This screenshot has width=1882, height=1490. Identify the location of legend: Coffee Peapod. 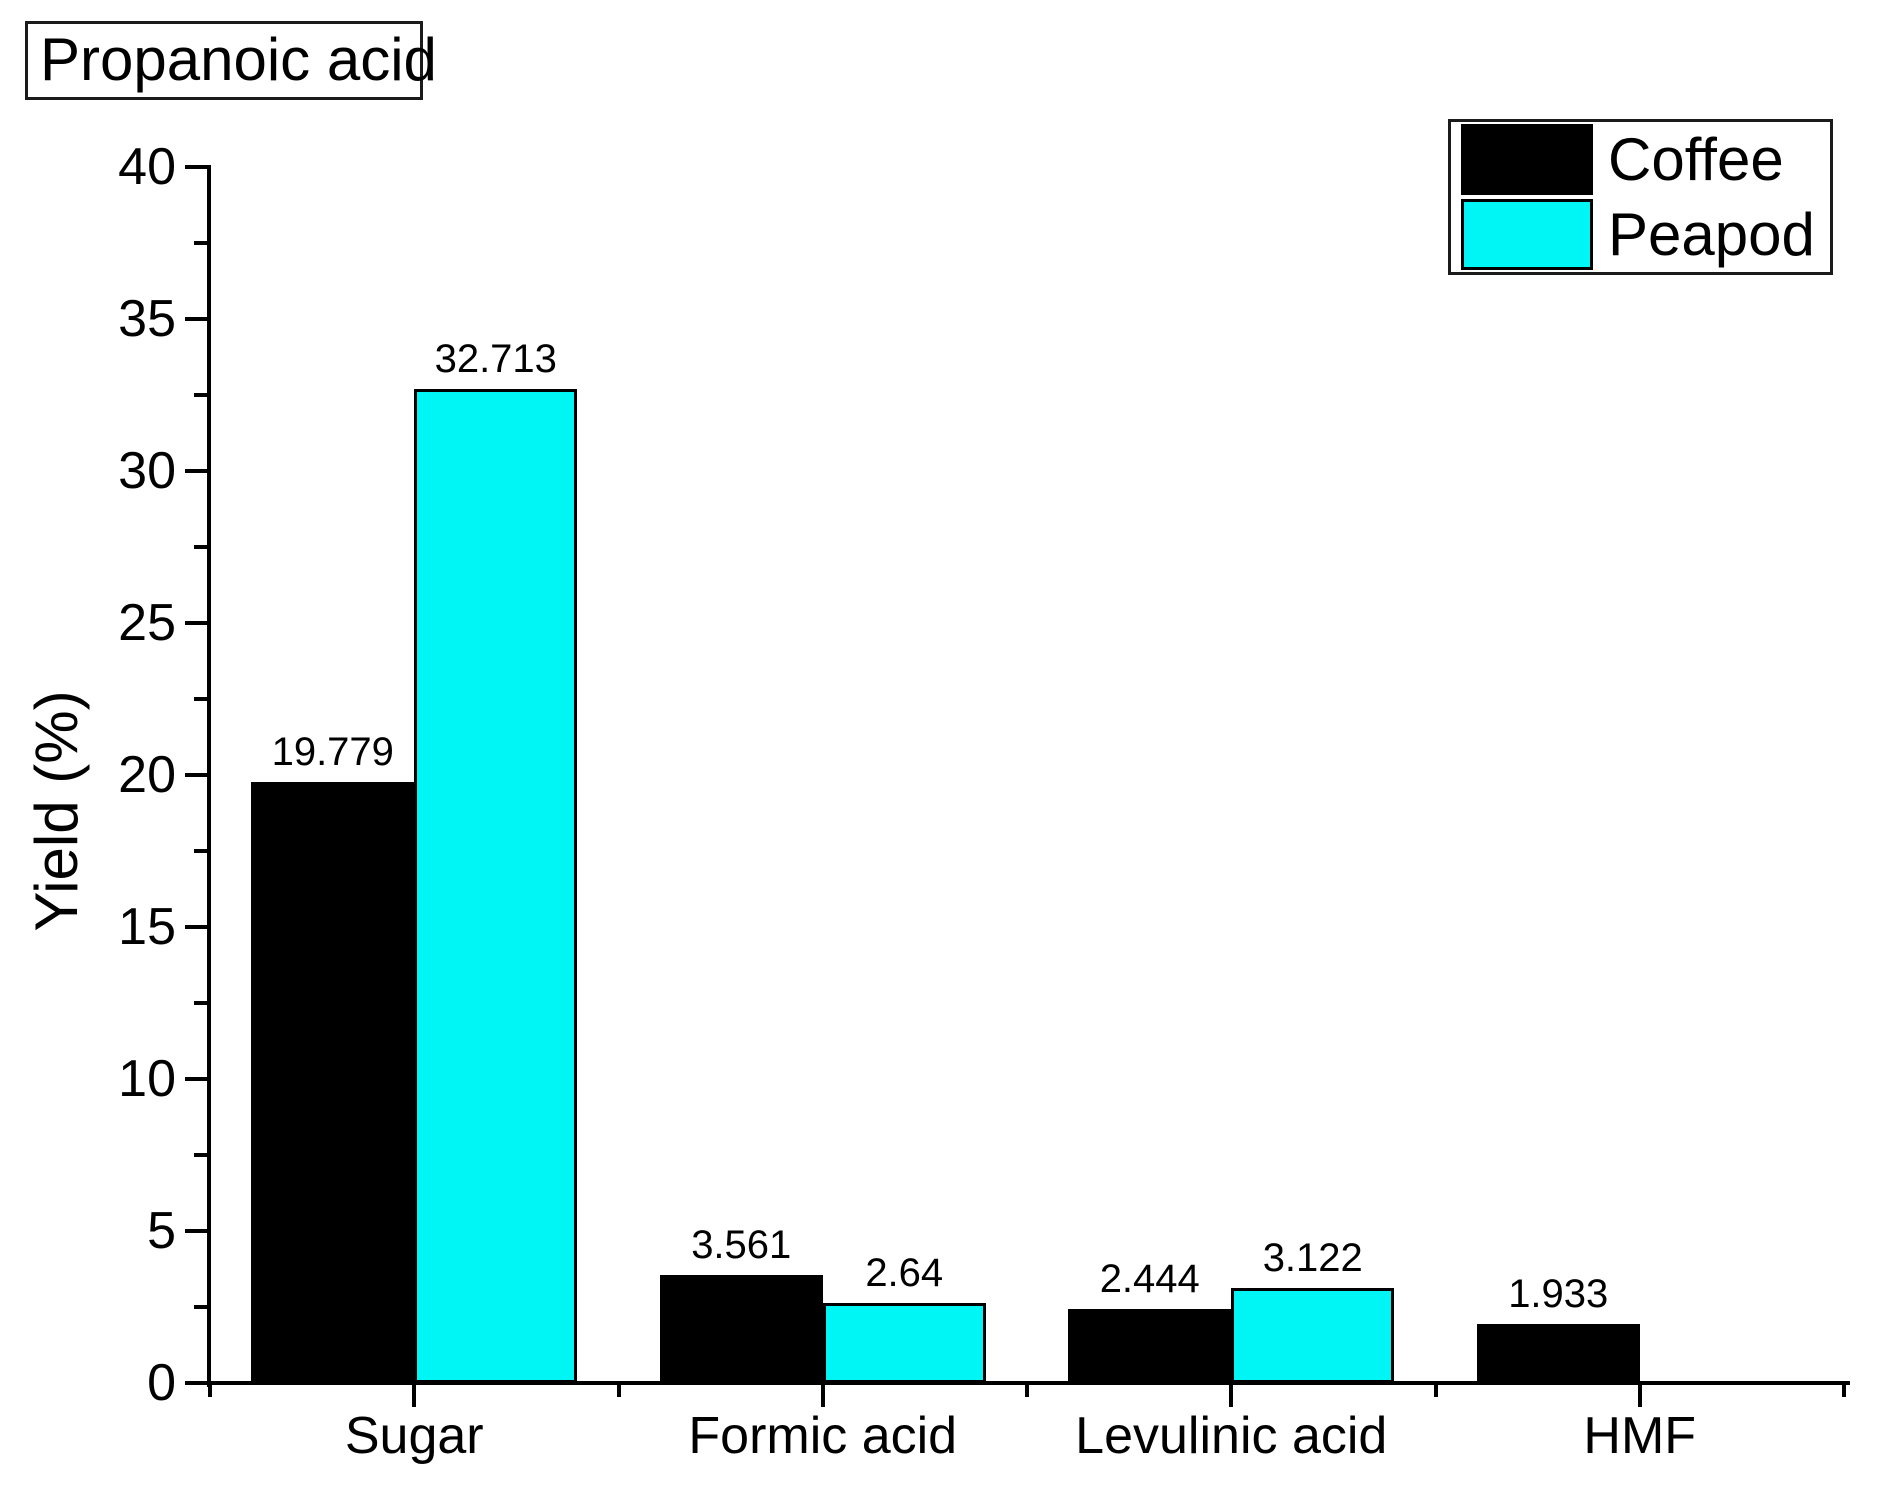
(1640, 197).